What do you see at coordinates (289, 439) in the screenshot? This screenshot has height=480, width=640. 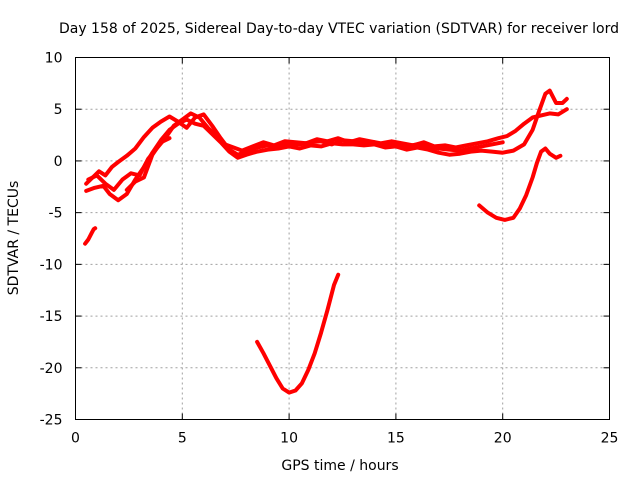 I see `x-tick-label: 10` at bounding box center [289, 439].